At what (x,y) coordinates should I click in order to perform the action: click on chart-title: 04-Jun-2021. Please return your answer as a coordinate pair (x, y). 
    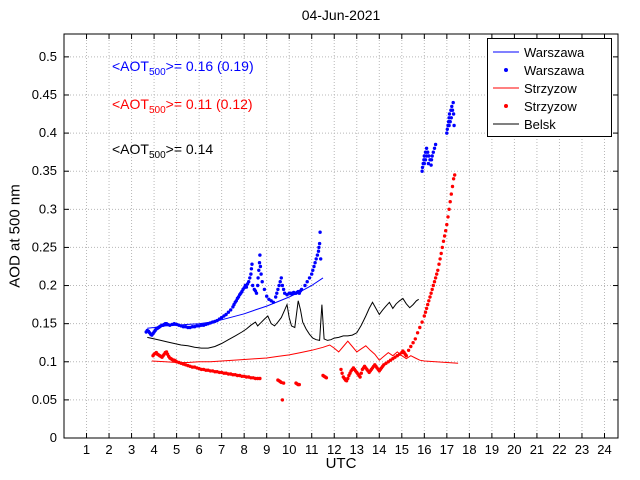
    Looking at the image, I should click on (341, 15).